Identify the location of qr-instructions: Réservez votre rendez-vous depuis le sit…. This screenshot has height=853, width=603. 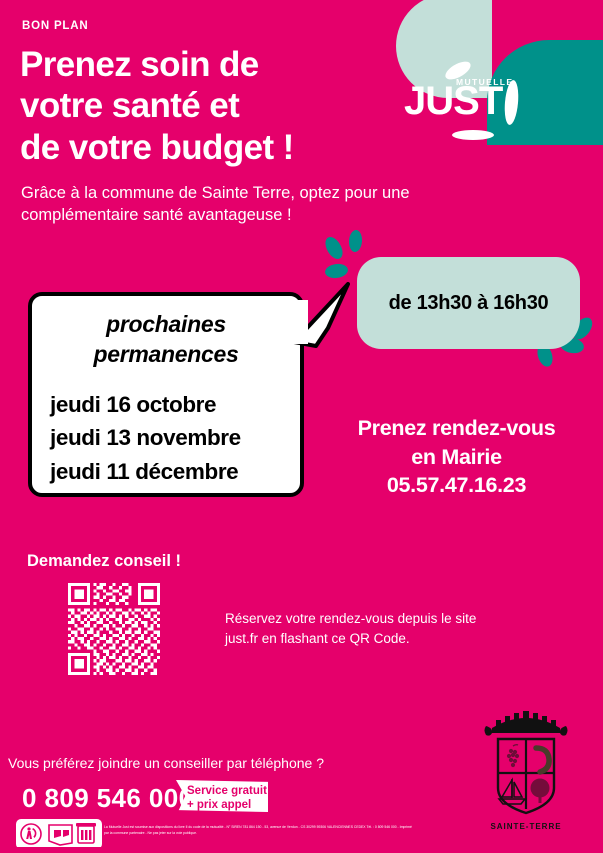
(370, 629).